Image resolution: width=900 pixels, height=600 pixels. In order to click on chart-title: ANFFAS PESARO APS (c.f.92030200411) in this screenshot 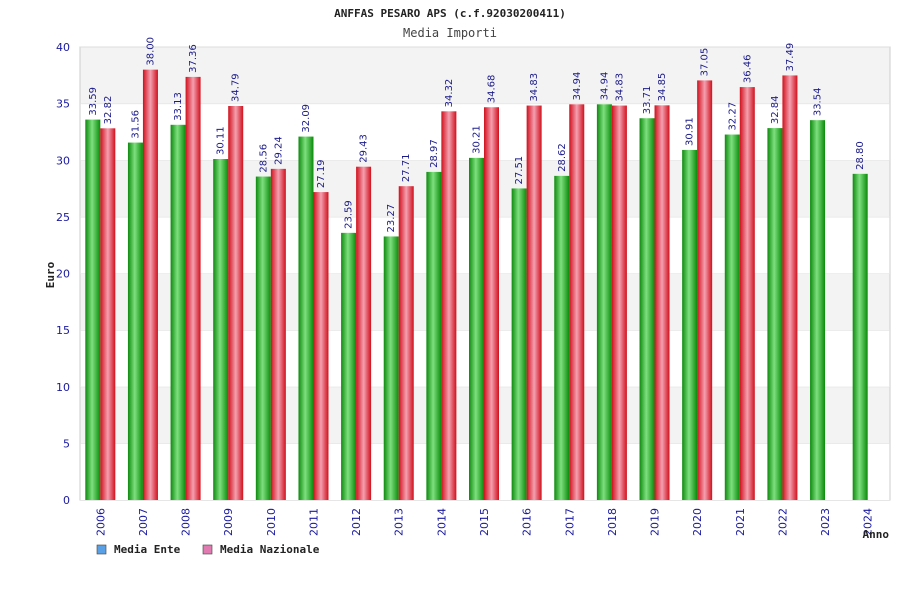, I will do `click(450, 13)`.